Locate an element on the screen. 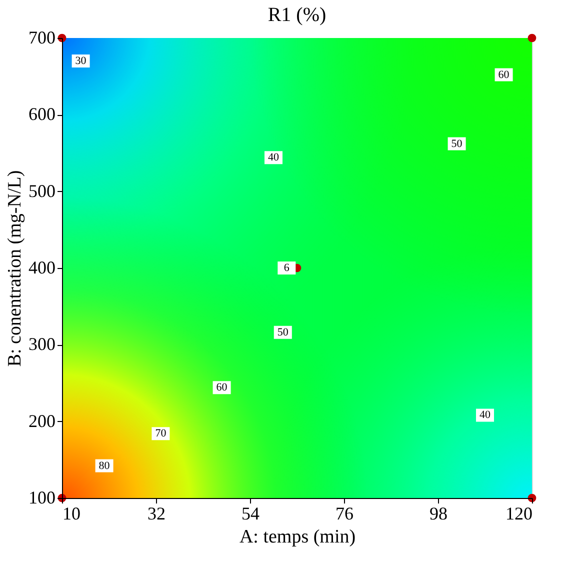 This screenshot has height=576, width=576. y-tick-label: 600 is located at coordinates (42, 114).